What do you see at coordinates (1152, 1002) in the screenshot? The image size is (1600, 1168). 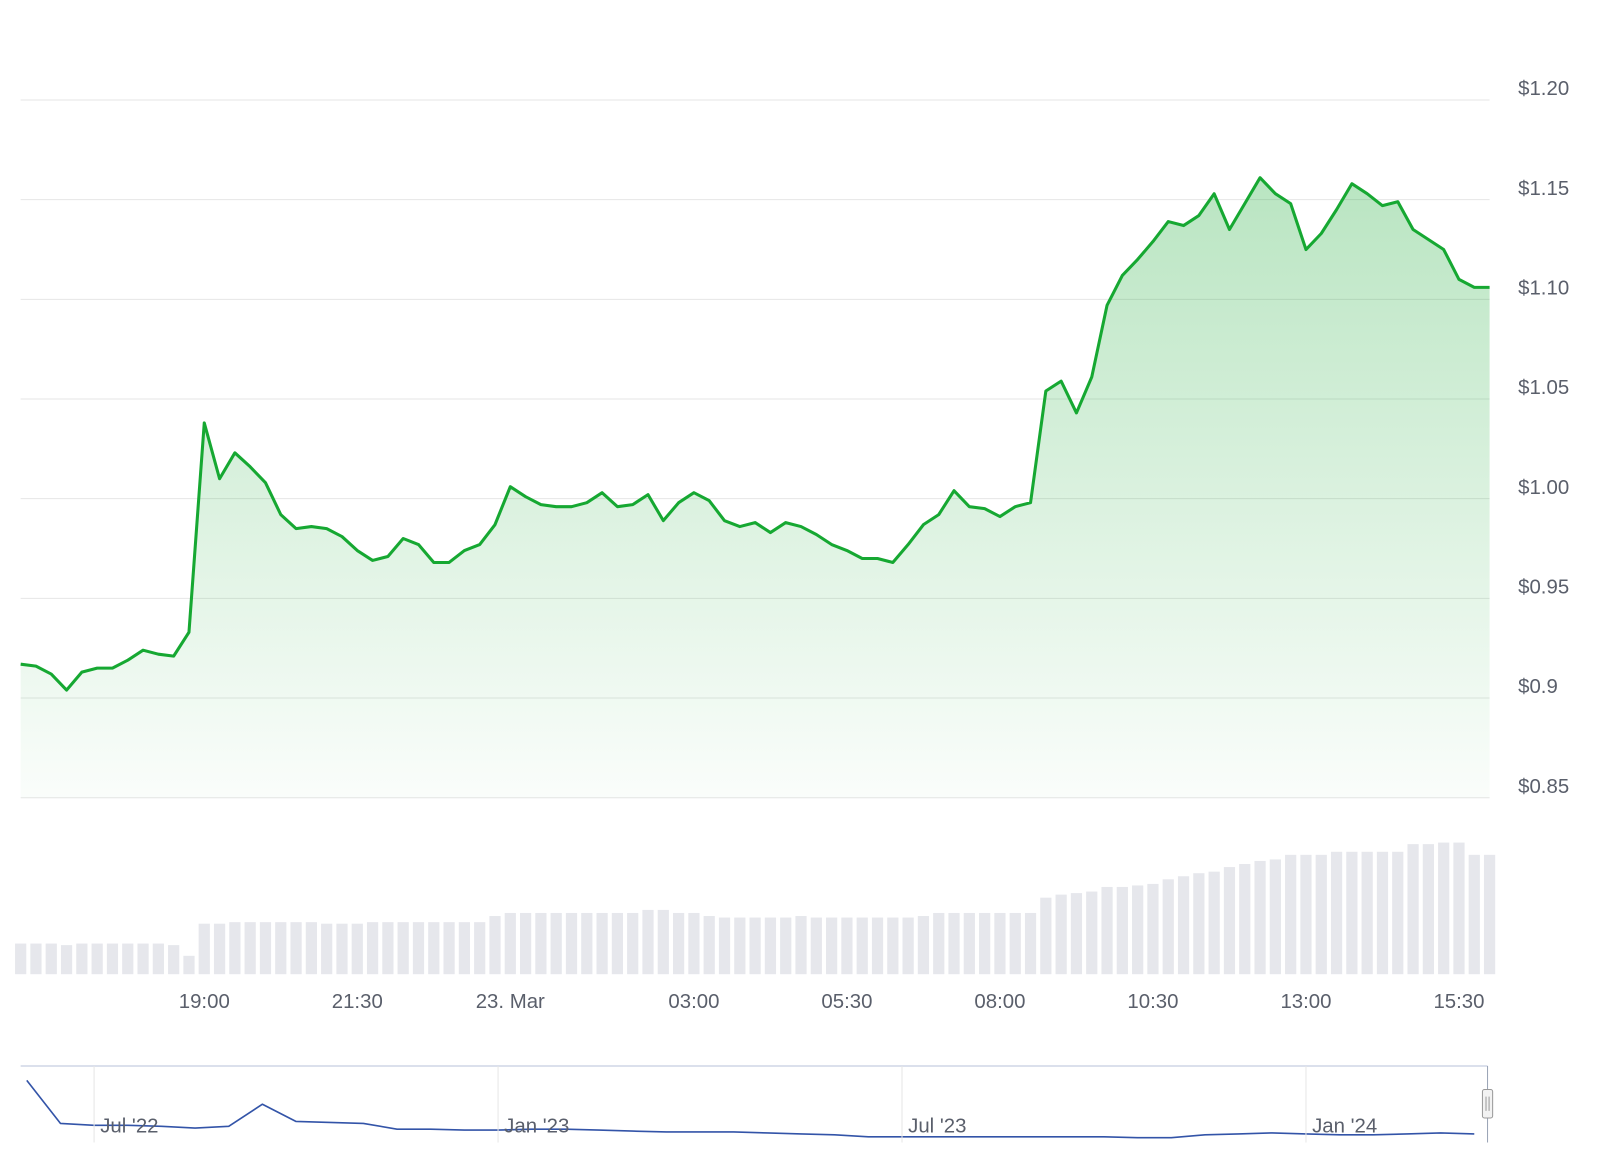 I see `x-tick-label: 10:30` at bounding box center [1152, 1002].